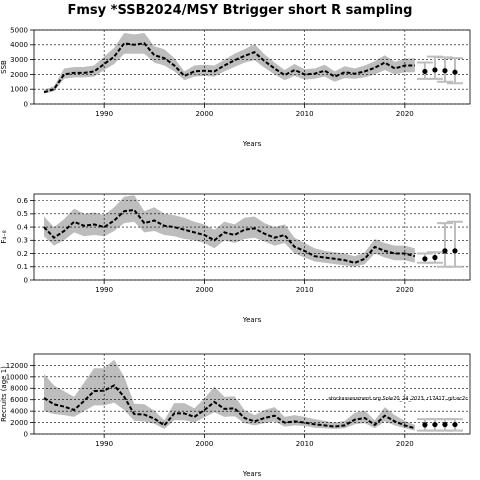  Describe the element at coordinates (22, 241) in the screenshot. I see `y-tick-label: 0.3` at that location.